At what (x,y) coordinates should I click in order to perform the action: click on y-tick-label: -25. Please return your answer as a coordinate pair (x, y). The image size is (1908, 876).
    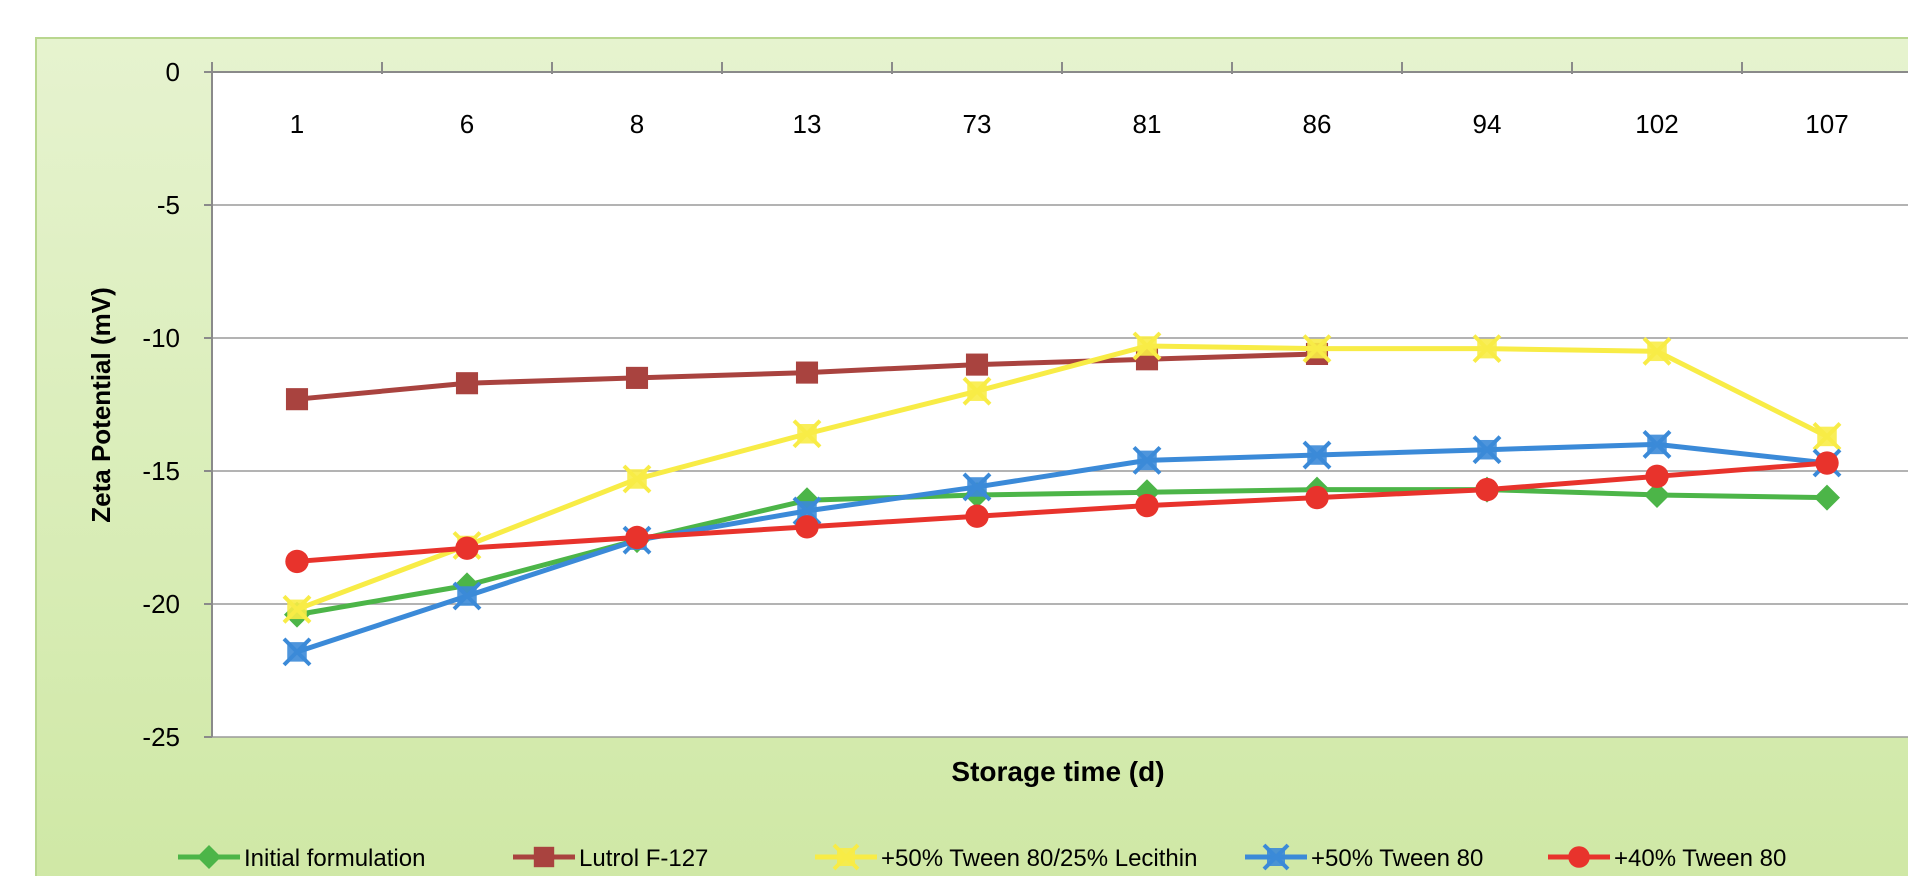
    Looking at the image, I should click on (161, 737).